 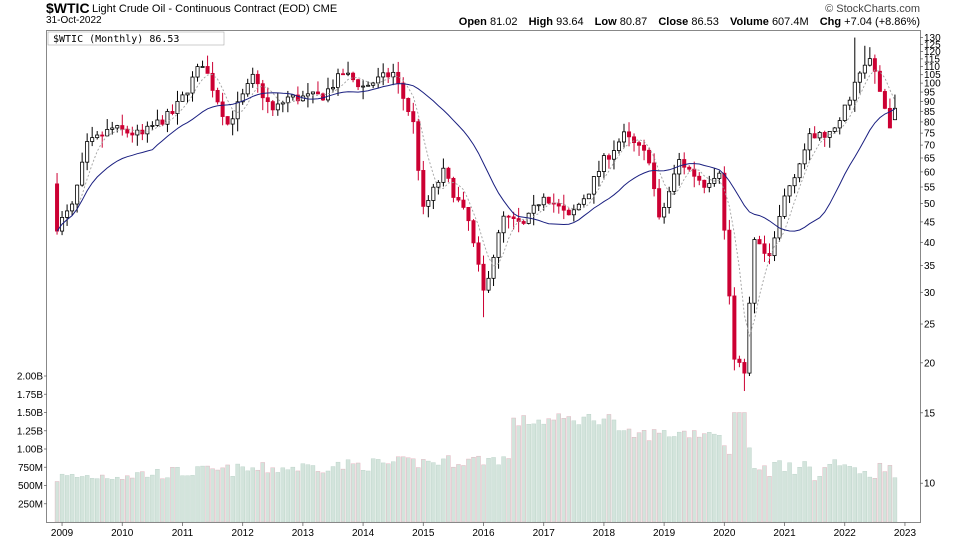 What do you see at coordinates (32, 441) in the screenshot?
I see `volume-axis: 2.00B 1.75B 1.50B 1.25B 1.00B 750M 500M 250M` at bounding box center [32, 441].